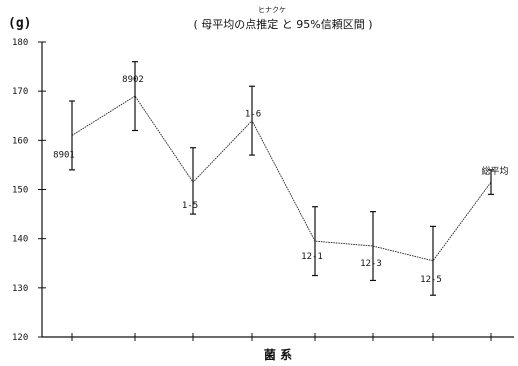 The height and width of the screenshot is (366, 518). I want to click on y-tick-label: 120, so click(20, 338).